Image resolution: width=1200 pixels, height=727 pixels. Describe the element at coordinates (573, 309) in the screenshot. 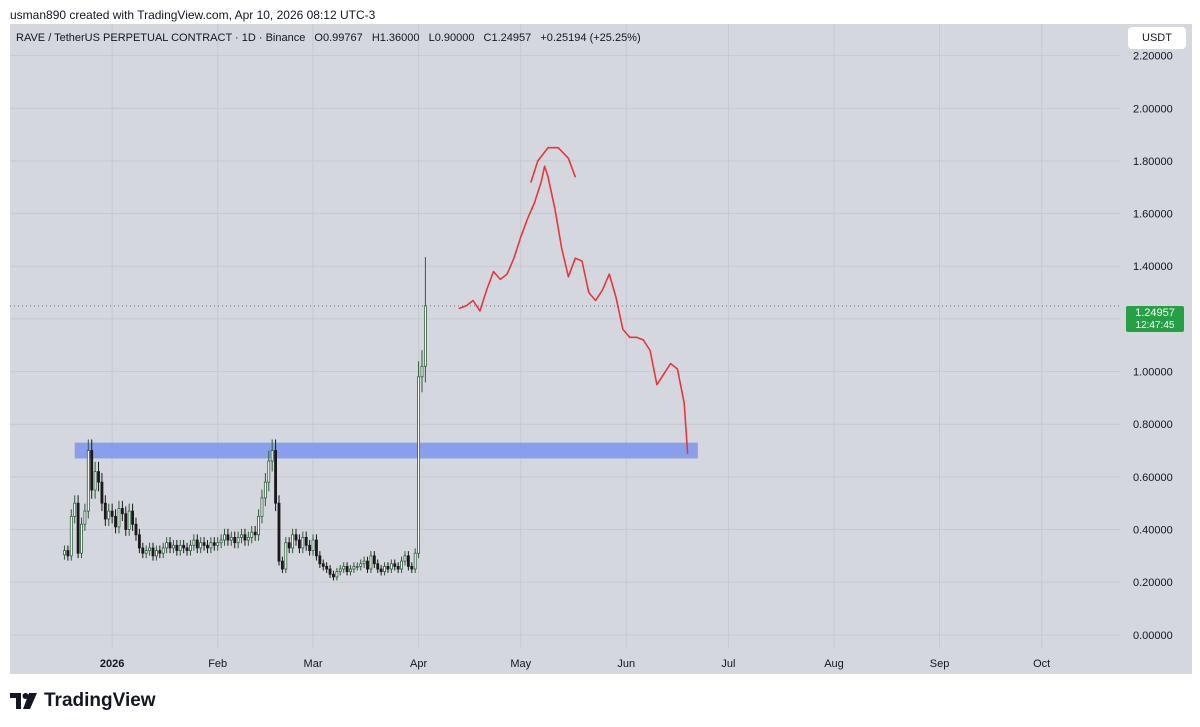

I see `projection-path` at that location.